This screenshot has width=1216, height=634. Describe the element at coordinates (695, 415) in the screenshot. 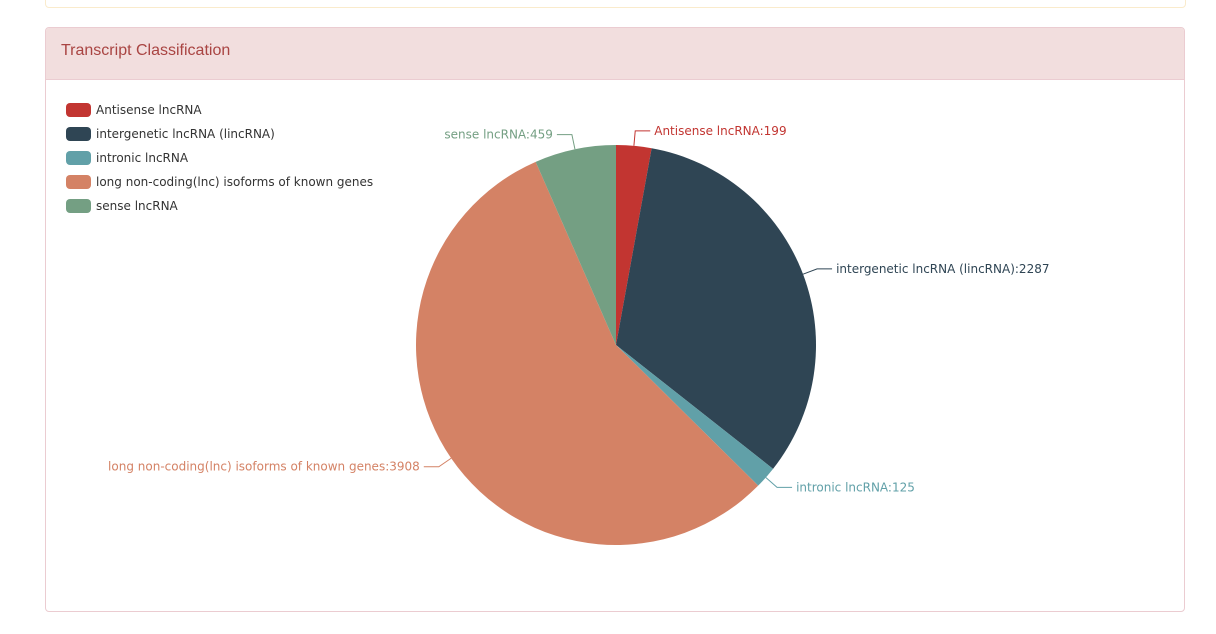

I see `slice-intronic` at that location.